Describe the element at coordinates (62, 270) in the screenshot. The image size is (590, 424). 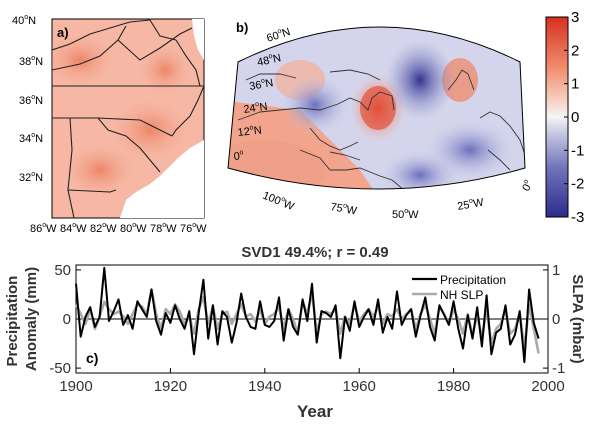
I see `y-left-tick-label: 50` at that location.